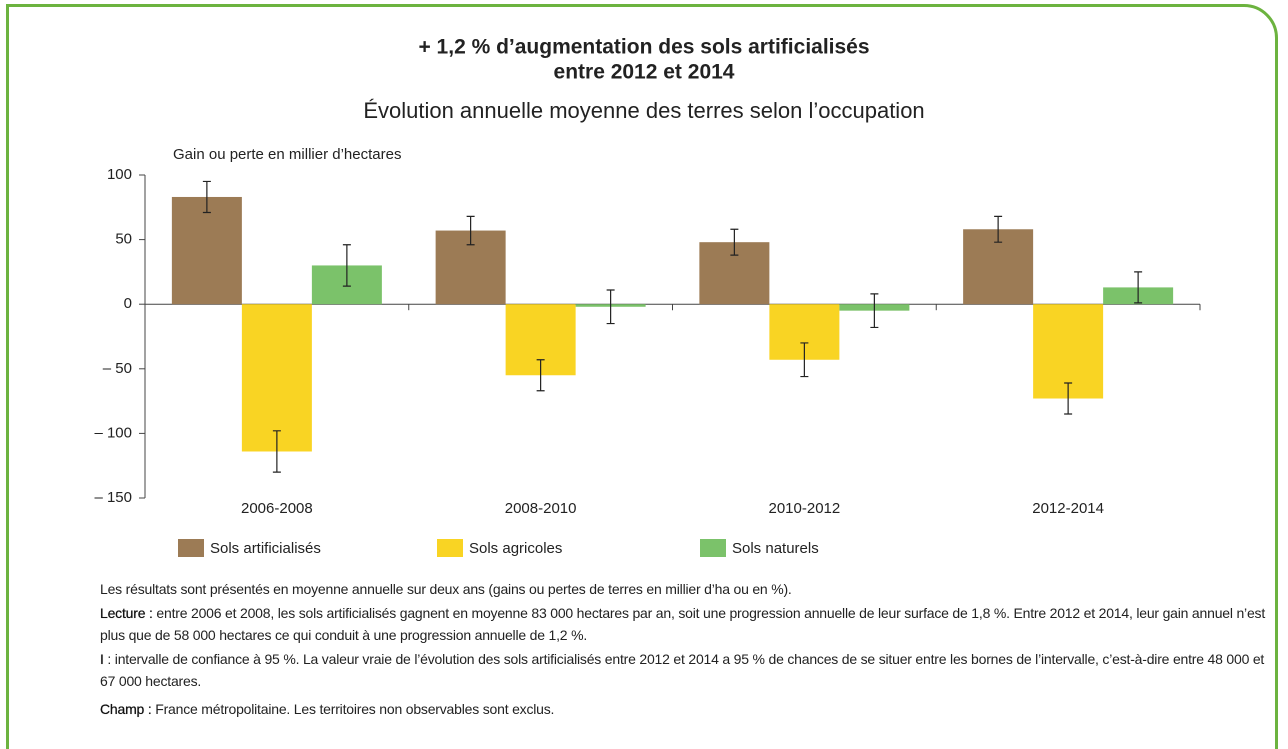 The width and height of the screenshot is (1288, 749). What do you see at coordinates (805, 508) in the screenshot?
I see `x-tick-label: 2010-2012` at bounding box center [805, 508].